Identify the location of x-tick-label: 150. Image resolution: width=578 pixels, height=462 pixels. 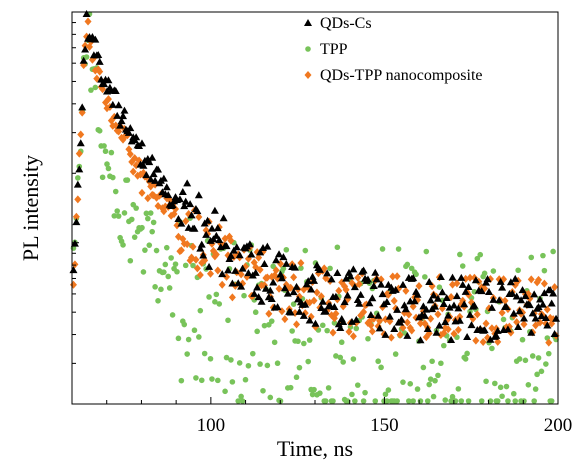
(384, 425).